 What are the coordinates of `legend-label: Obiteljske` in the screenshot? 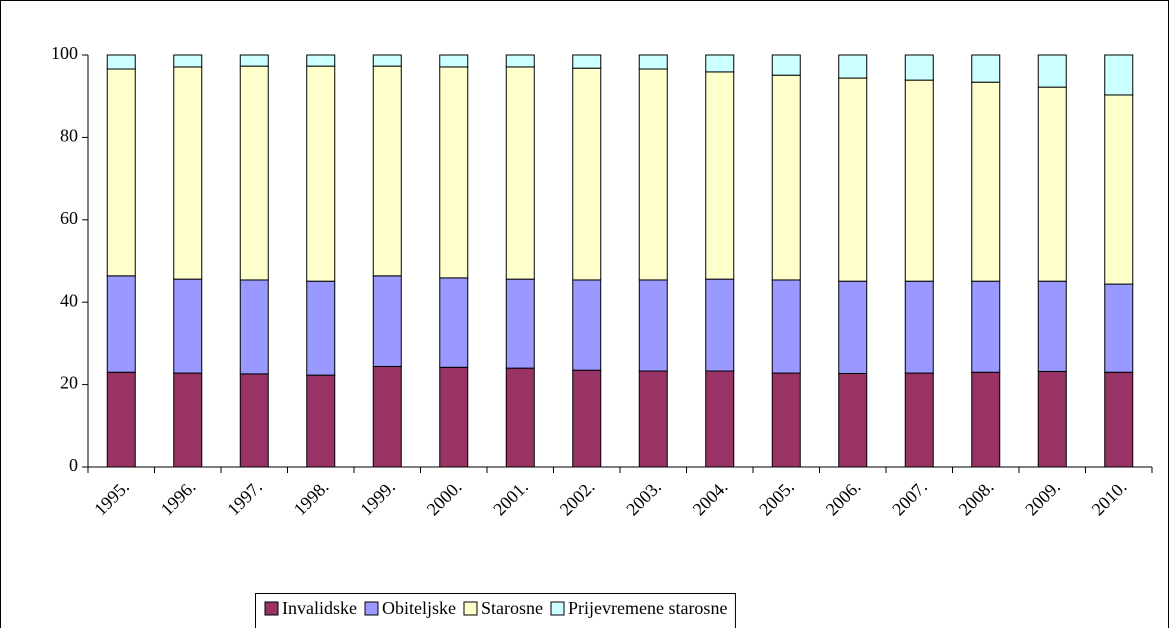 It's located at (419, 608).